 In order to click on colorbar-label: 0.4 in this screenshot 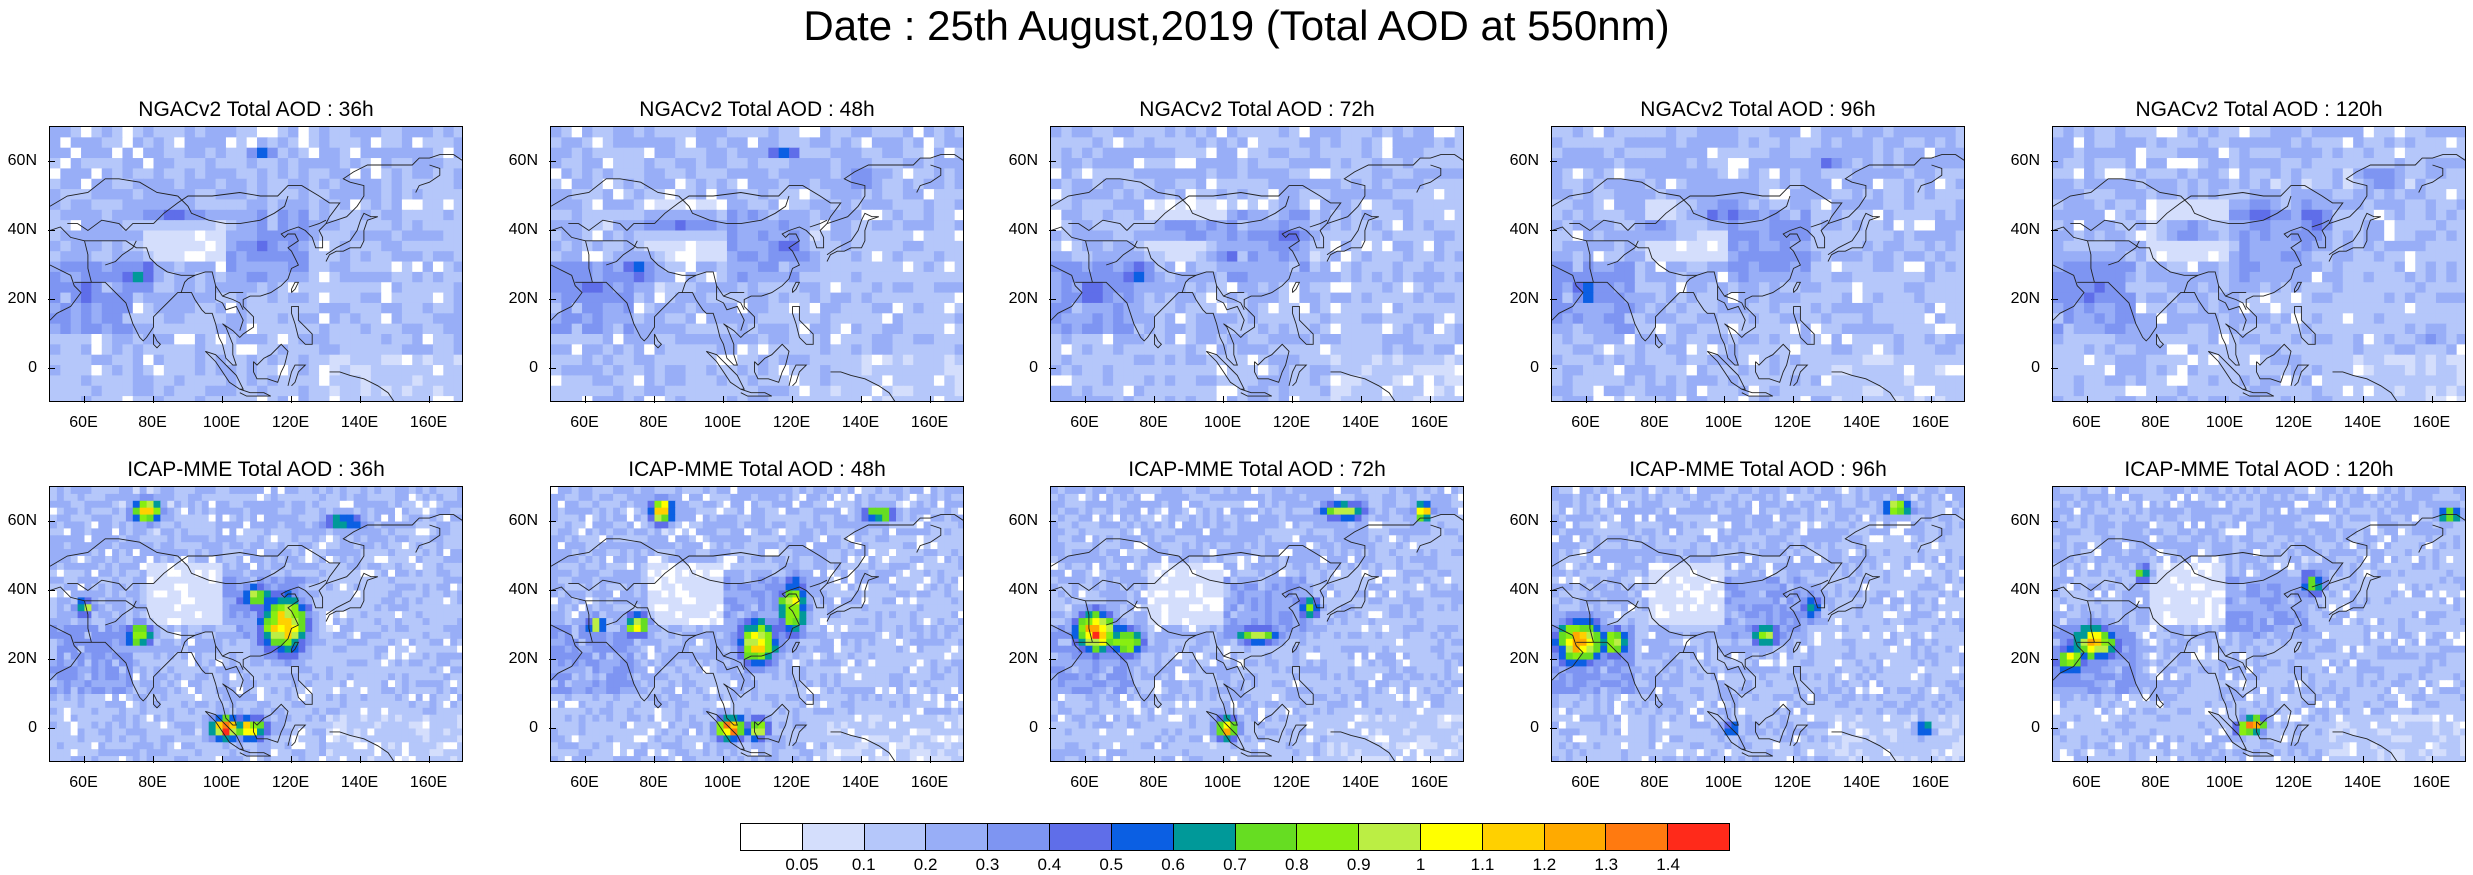, I will do `click(1050, 865)`.